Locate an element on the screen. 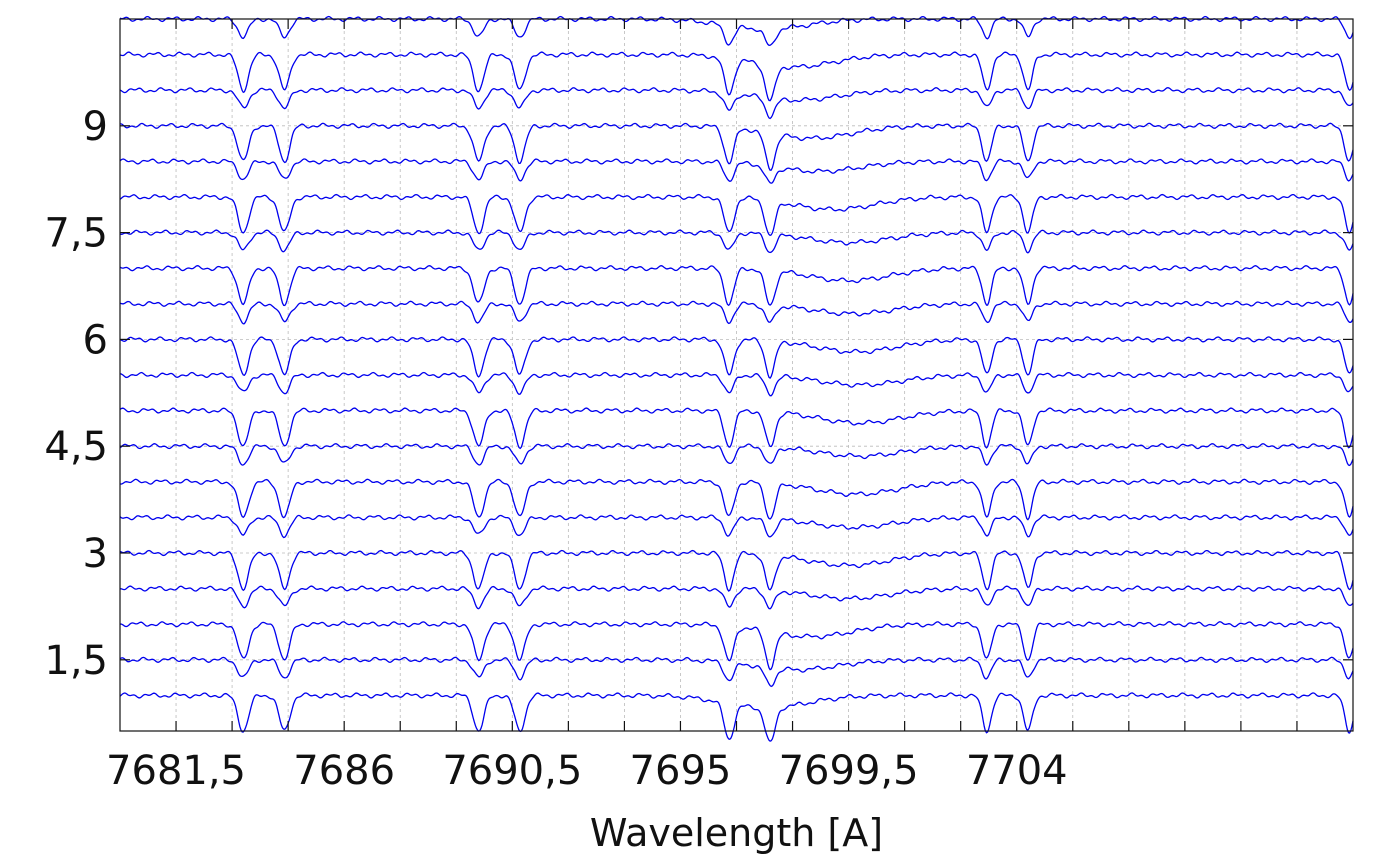 The height and width of the screenshot is (868, 1373). y-tick-label: 9 is located at coordinates (95, 127).